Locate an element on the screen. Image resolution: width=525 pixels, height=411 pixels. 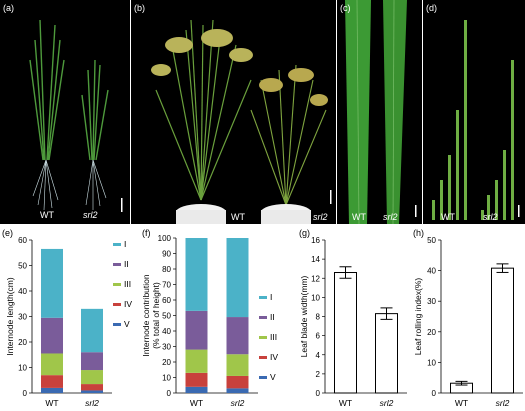
y-tick-label: 12 is located at coordinates (315, 278).